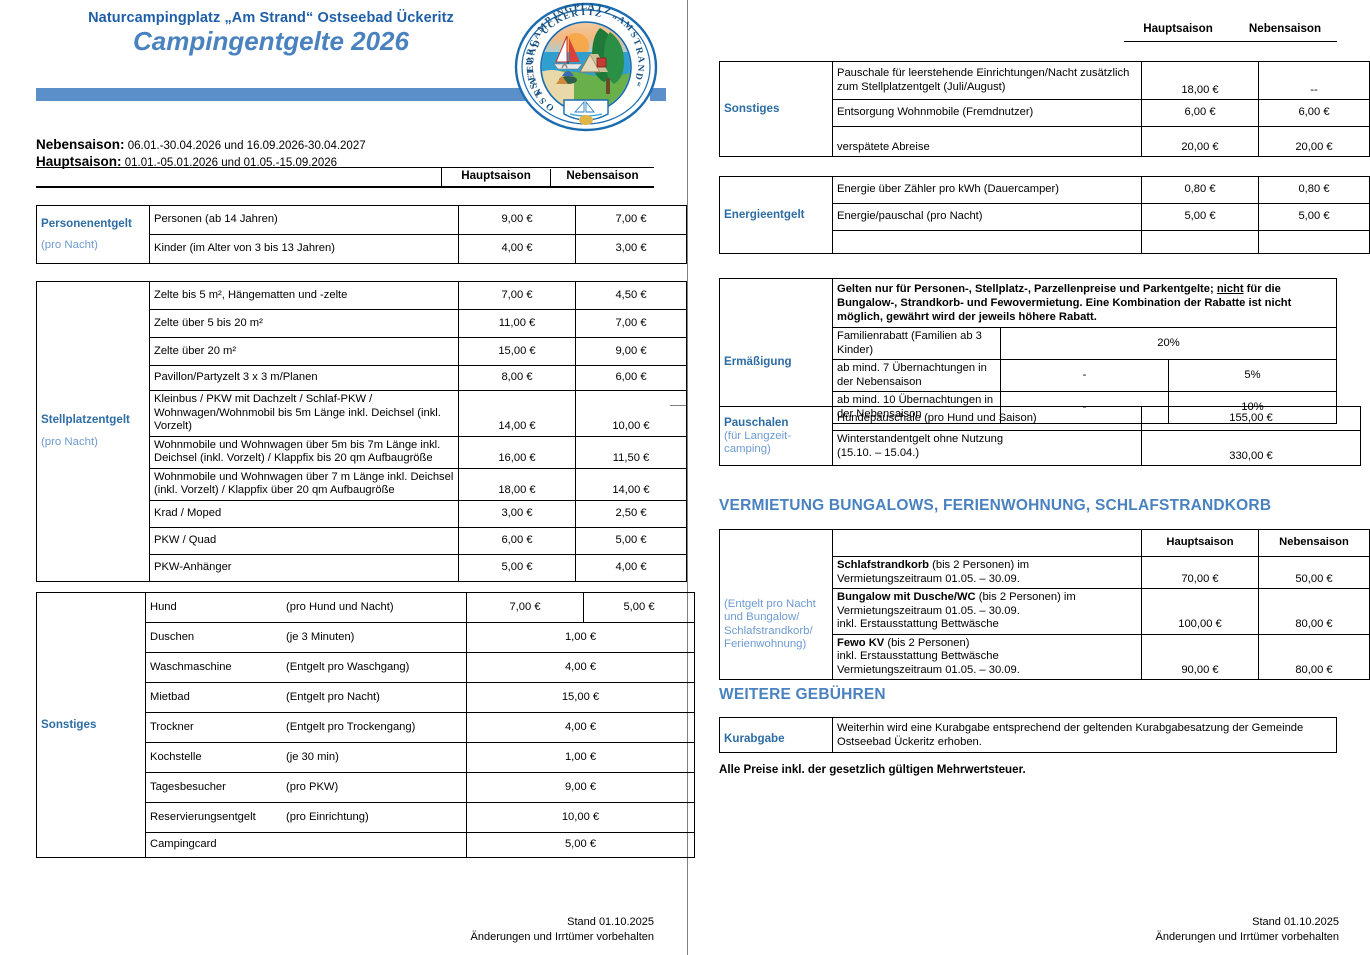  Describe the element at coordinates (362, 323) in the screenshot. I see `table-row: Zelte über 5 bis 20 m² 11,00 € 7,00 €` at that location.